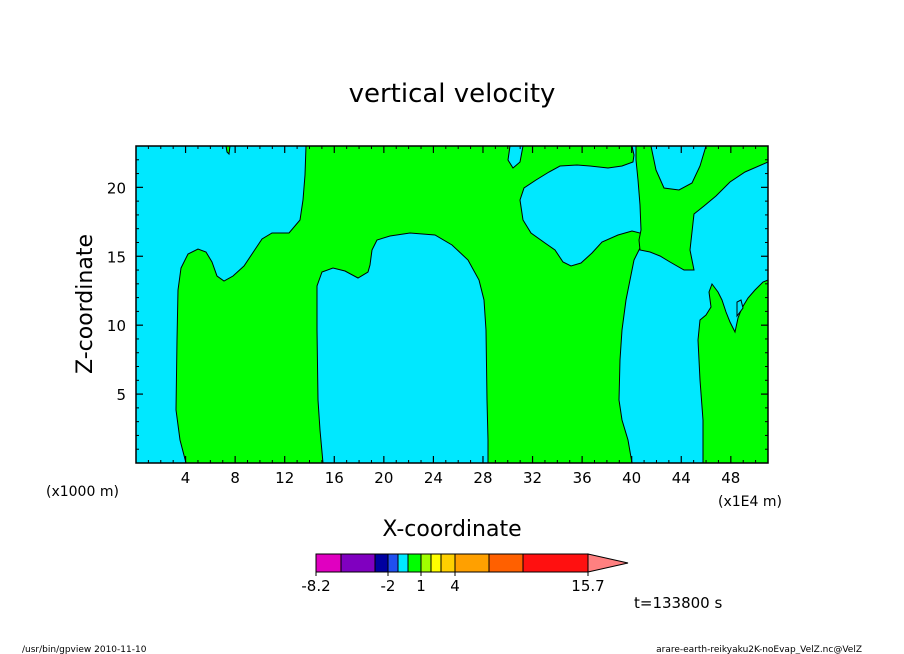 The width and height of the screenshot is (904, 654). I want to click on colorbar-tick-label: 4, so click(455, 586).